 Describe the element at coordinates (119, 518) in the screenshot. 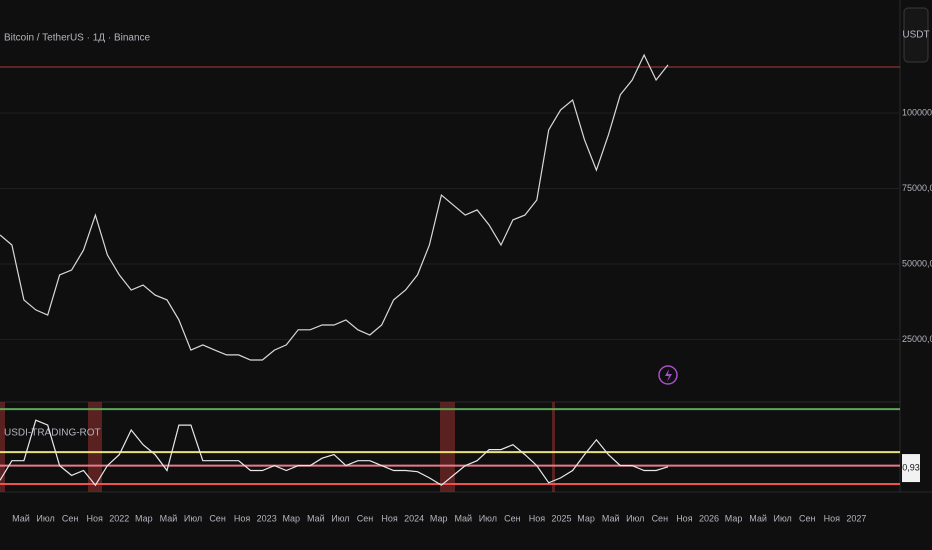

I see `x-tick-label: 2022` at that location.